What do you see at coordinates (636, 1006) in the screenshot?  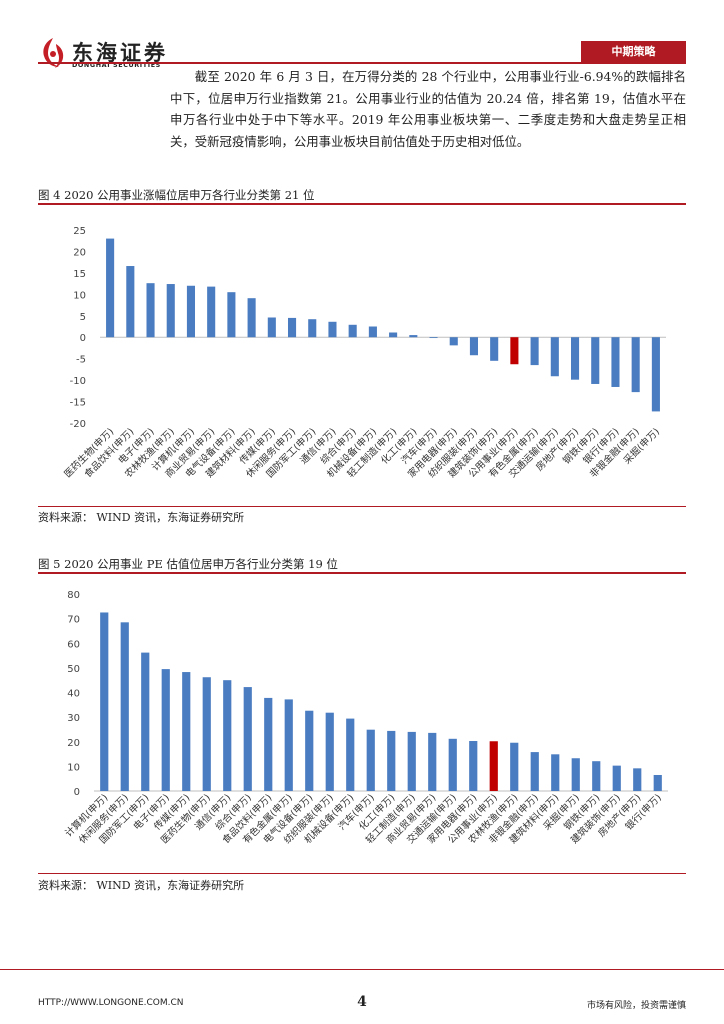 I see `footer-risk-notice: 市场有风险，投资需谨慎` at bounding box center [636, 1006].